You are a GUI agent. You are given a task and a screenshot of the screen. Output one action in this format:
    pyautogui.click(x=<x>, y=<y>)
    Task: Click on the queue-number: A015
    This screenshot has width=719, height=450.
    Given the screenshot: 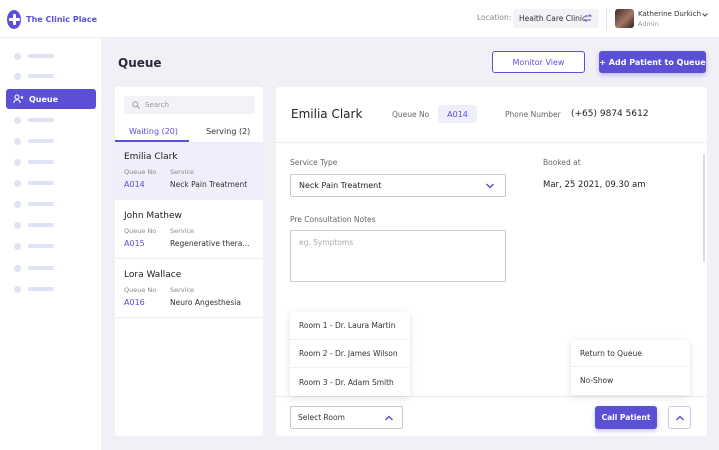 What is the action you would take?
    pyautogui.click(x=134, y=243)
    